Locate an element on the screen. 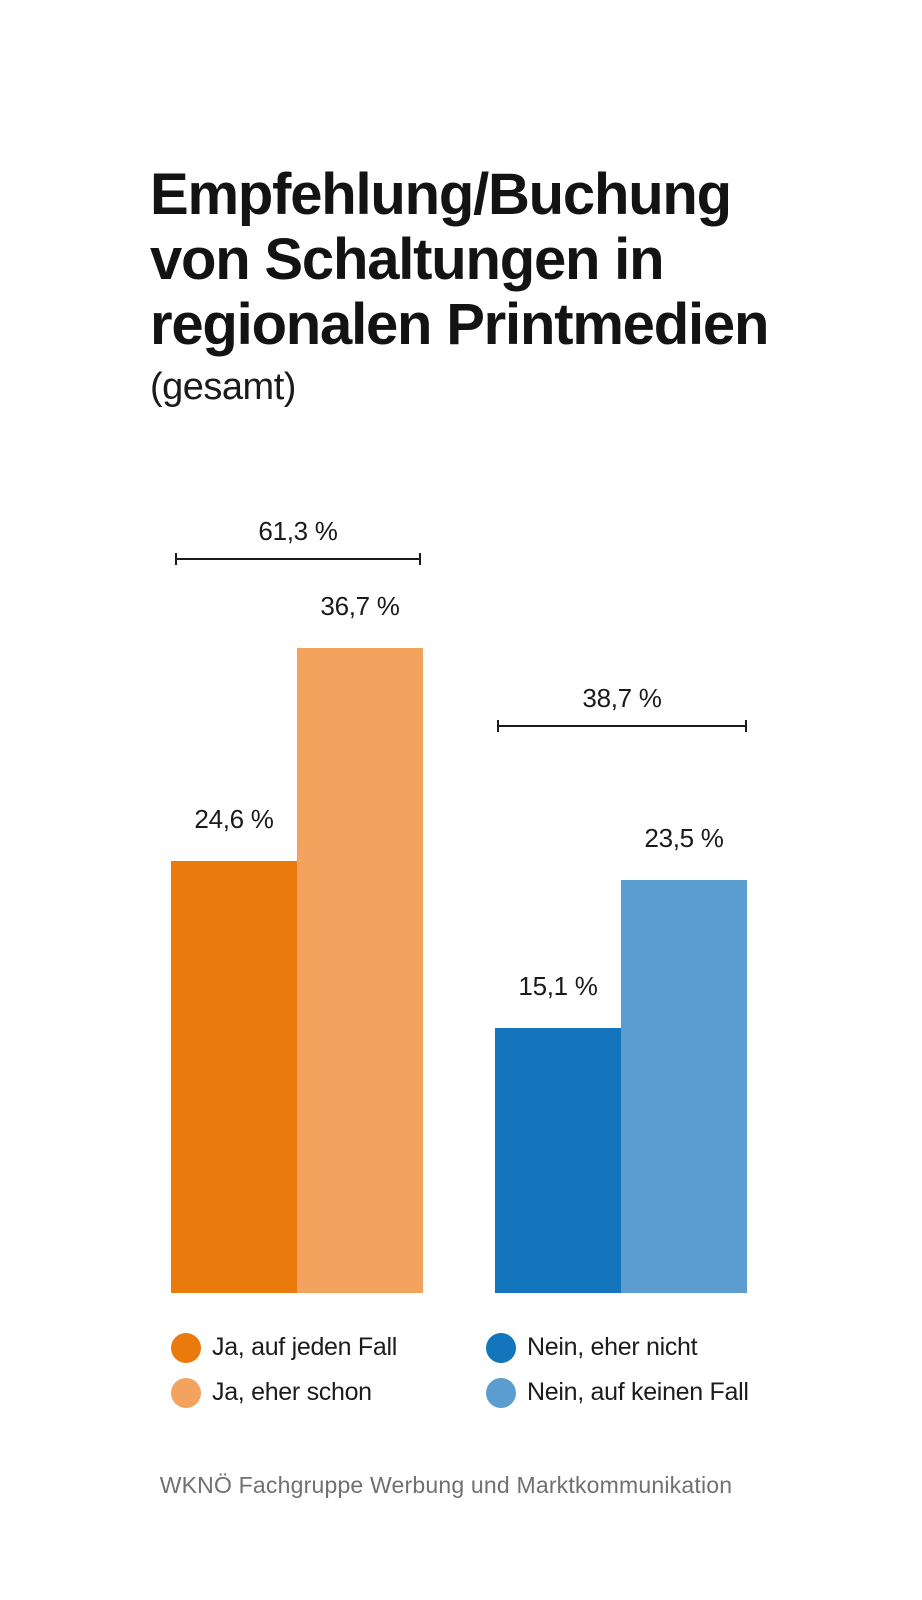 The image size is (922, 1600). legend-label: Nein, eher nicht is located at coordinates (612, 1347).